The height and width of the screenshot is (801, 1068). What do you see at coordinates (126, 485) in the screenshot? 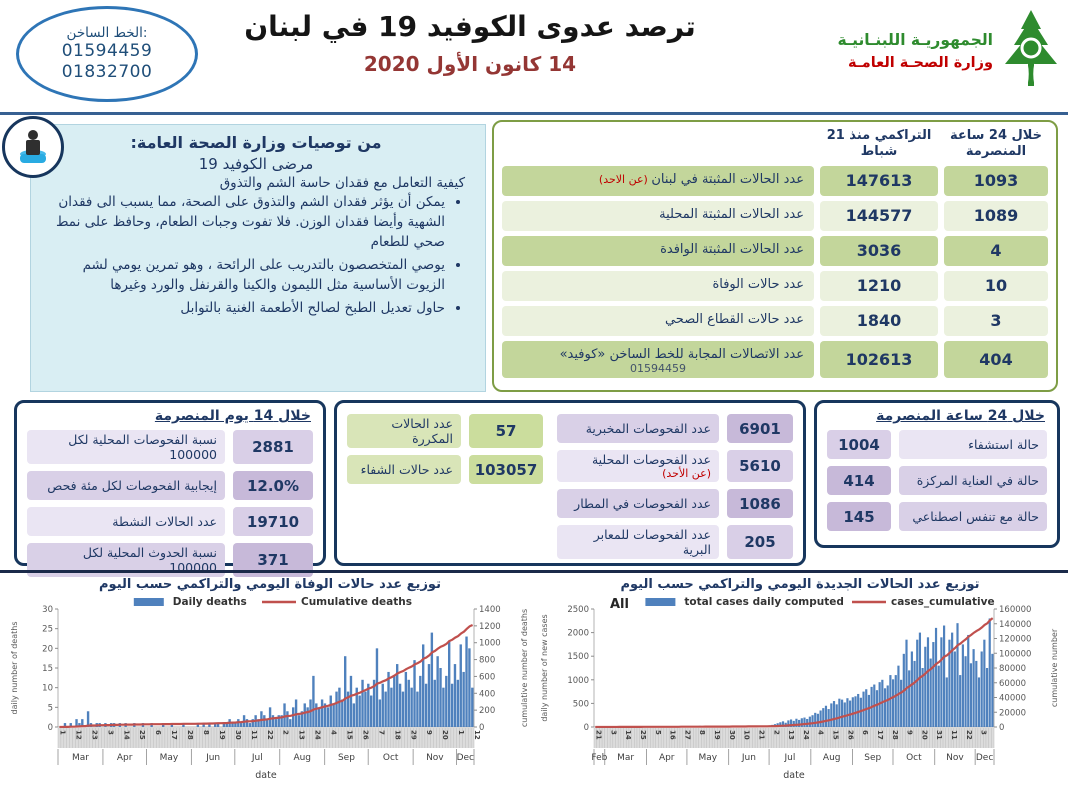
I see `row-label: إيجابية الفحوصات لكل مئة فحص` at bounding box center [126, 485].